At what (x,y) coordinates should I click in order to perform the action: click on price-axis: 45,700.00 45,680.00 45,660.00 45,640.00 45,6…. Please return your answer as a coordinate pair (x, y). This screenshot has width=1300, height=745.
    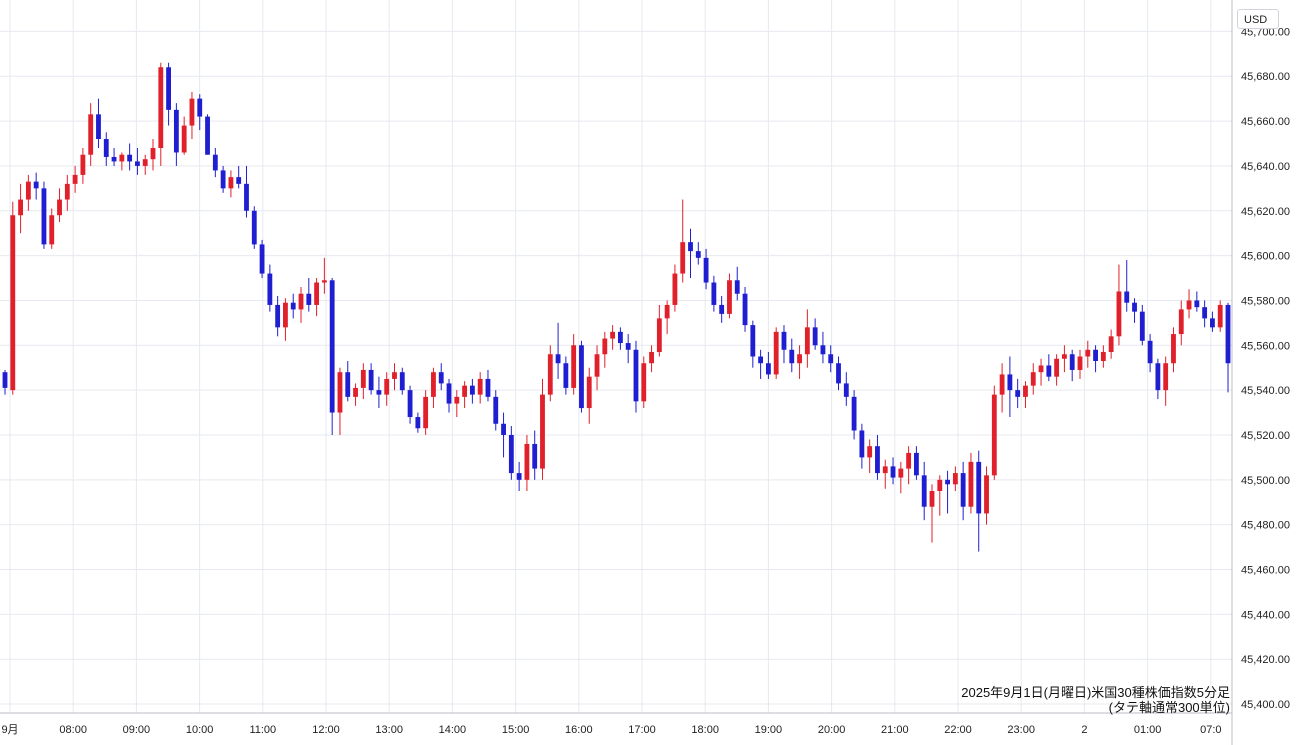
    Looking at the image, I should click on (1265, 368).